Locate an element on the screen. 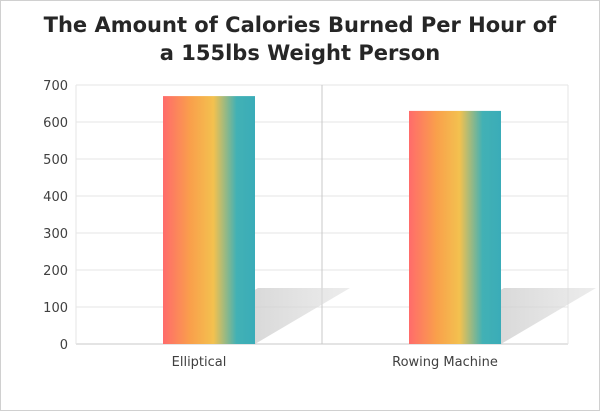 Image resolution: width=600 pixels, height=411 pixels. y-tick-label: 0 is located at coordinates (64, 345).